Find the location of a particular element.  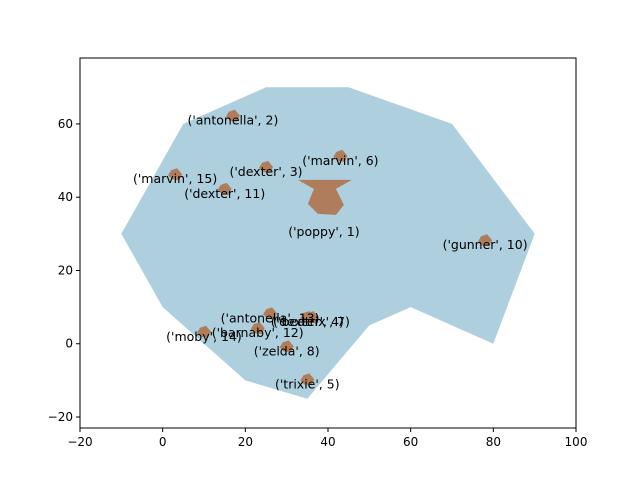

x-tick-label: 0 is located at coordinates (163, 442).